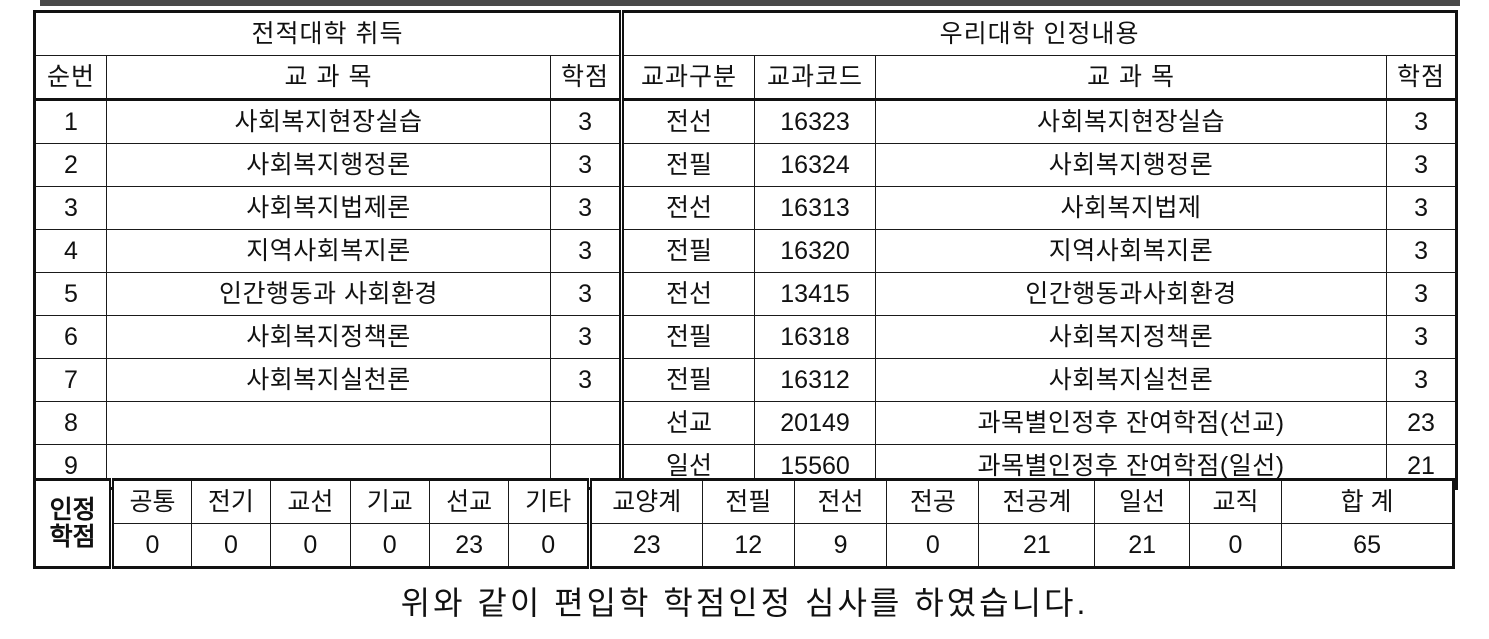 Image resolution: width=1489 pixels, height=639 pixels. What do you see at coordinates (469, 546) in the screenshot?
I see `summary-value-seongyo: 23` at bounding box center [469, 546].